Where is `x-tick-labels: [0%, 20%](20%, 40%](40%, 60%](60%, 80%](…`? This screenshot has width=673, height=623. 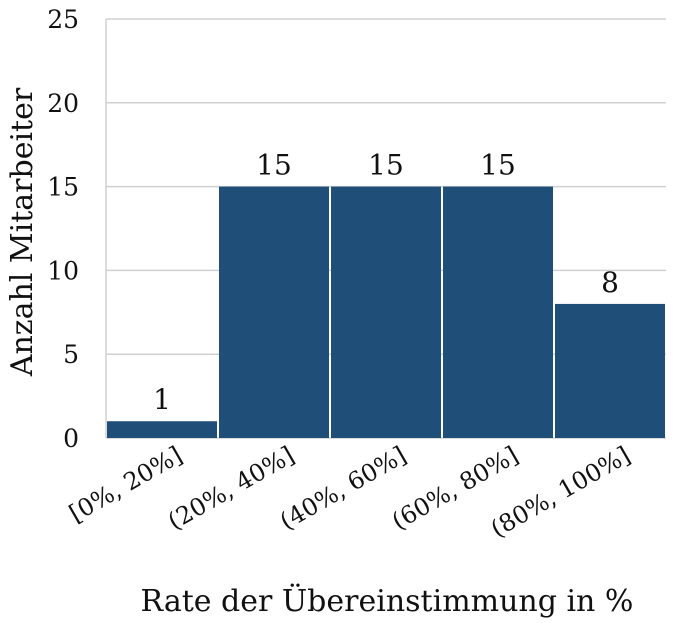
x-tick-labels: [0%, 20%](20%, 40%](40%, 60%](60%, 80%](… is located at coordinates (349, 492).